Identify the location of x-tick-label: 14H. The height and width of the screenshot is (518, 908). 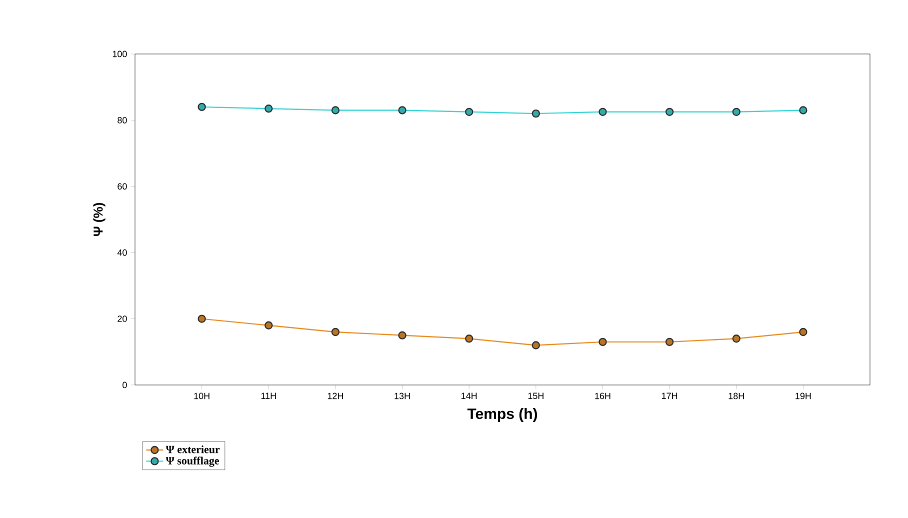
(469, 395).